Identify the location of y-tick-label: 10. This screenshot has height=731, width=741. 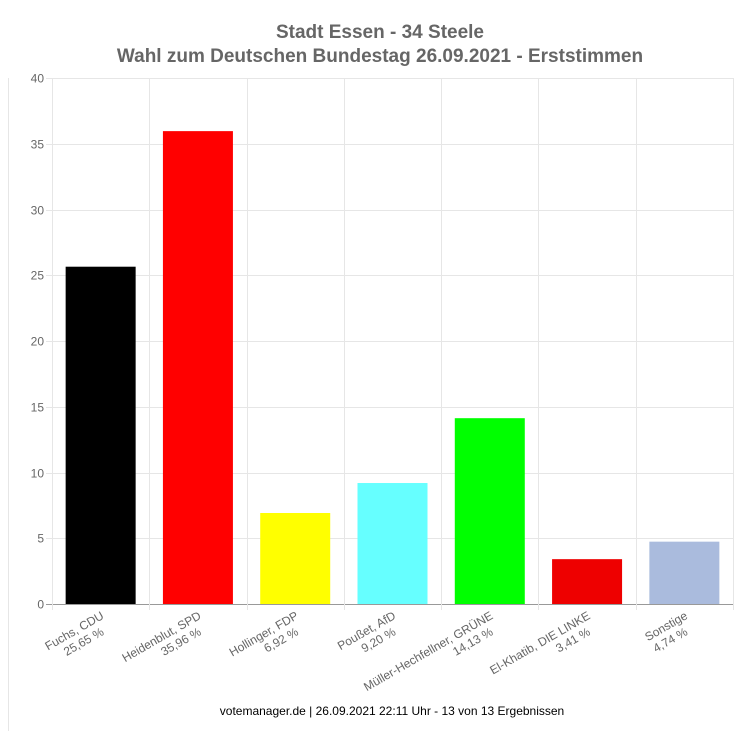
(38, 474).